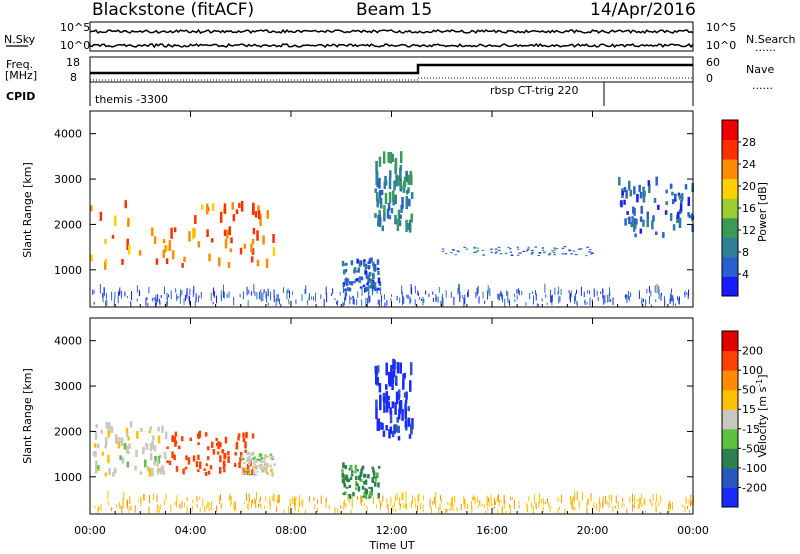 The image size is (800, 554). What do you see at coordinates (21, 75) in the screenshot?
I see `freq-label-2: [MHz]` at bounding box center [21, 75].